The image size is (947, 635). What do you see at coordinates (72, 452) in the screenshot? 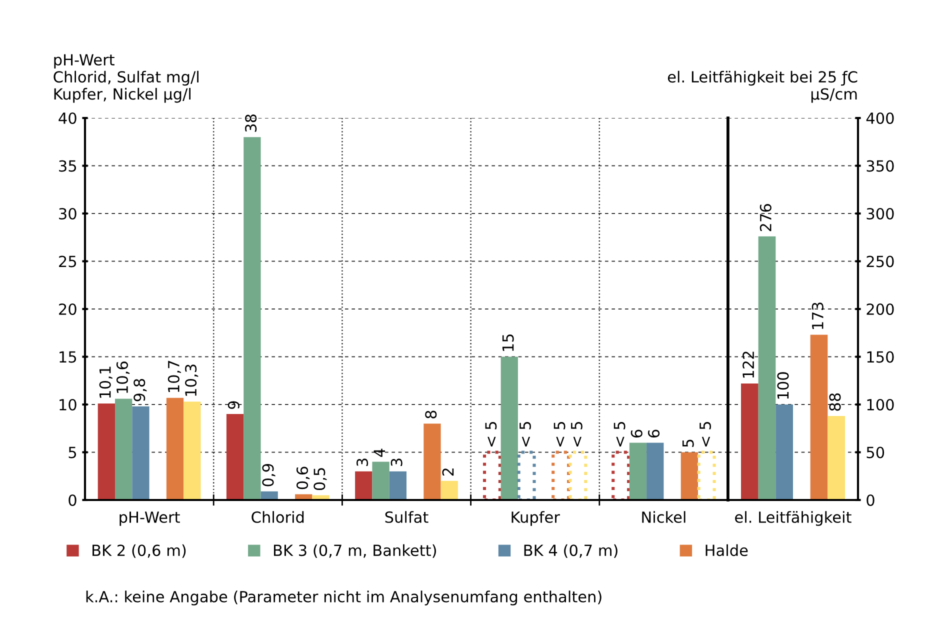
I see `y-tick-label: 5` at bounding box center [72, 452].